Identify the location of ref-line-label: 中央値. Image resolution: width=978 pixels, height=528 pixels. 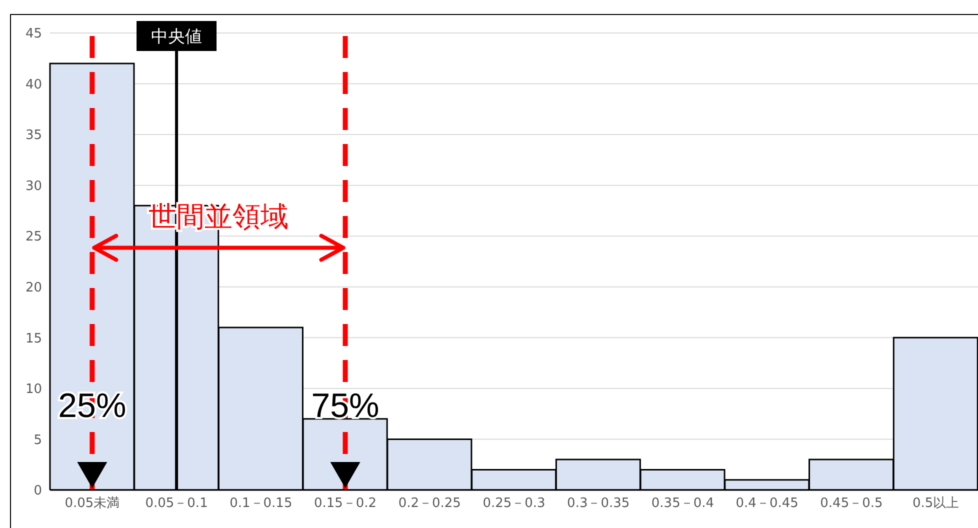
(176, 37).